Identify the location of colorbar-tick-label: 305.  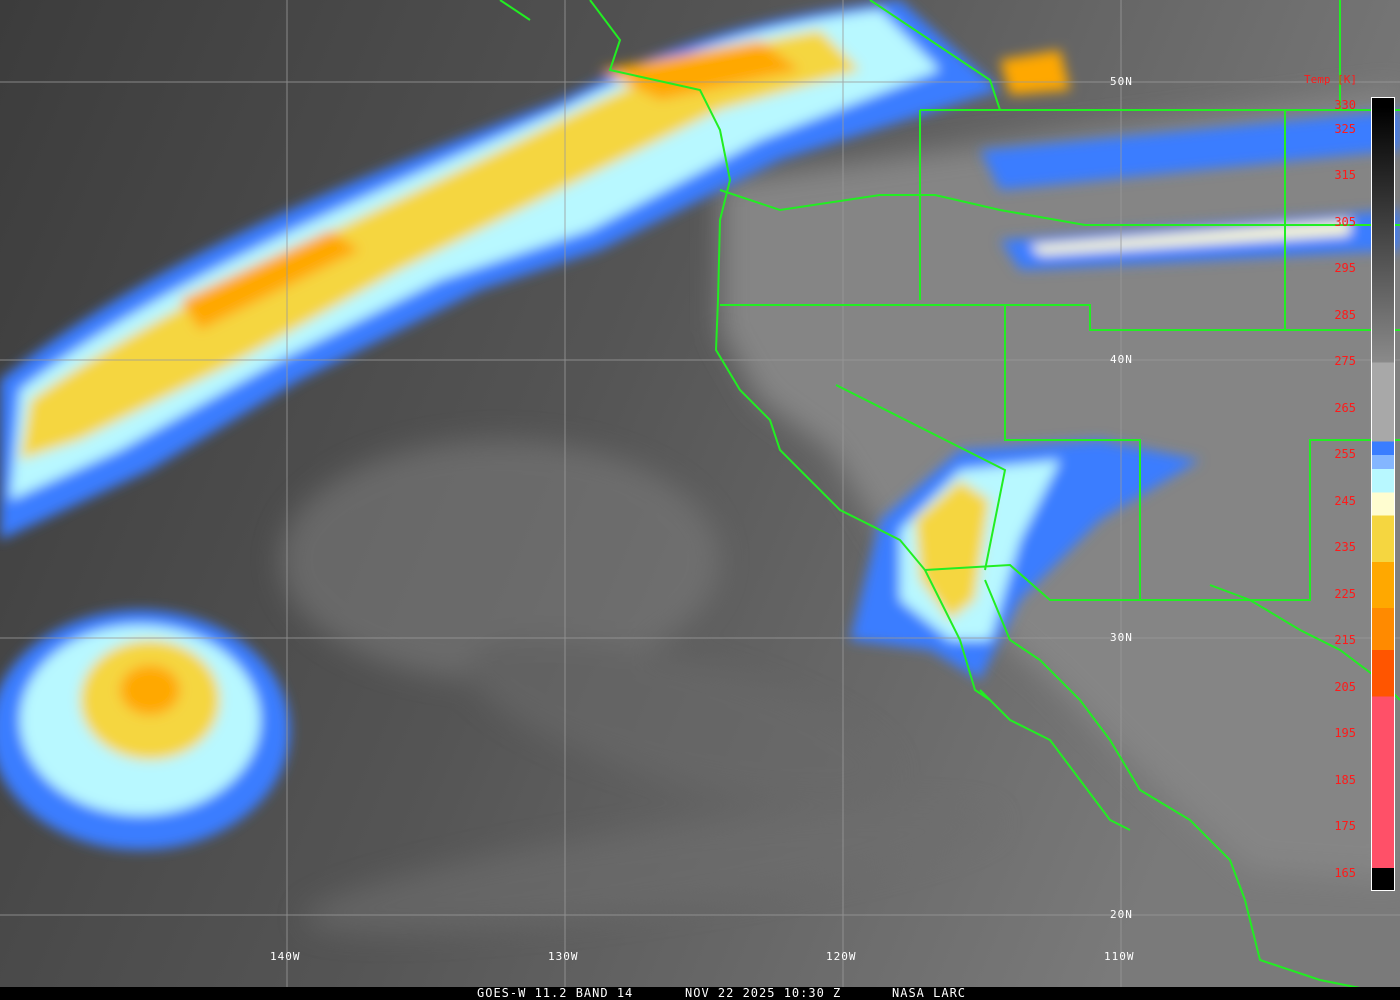
(1345, 221).